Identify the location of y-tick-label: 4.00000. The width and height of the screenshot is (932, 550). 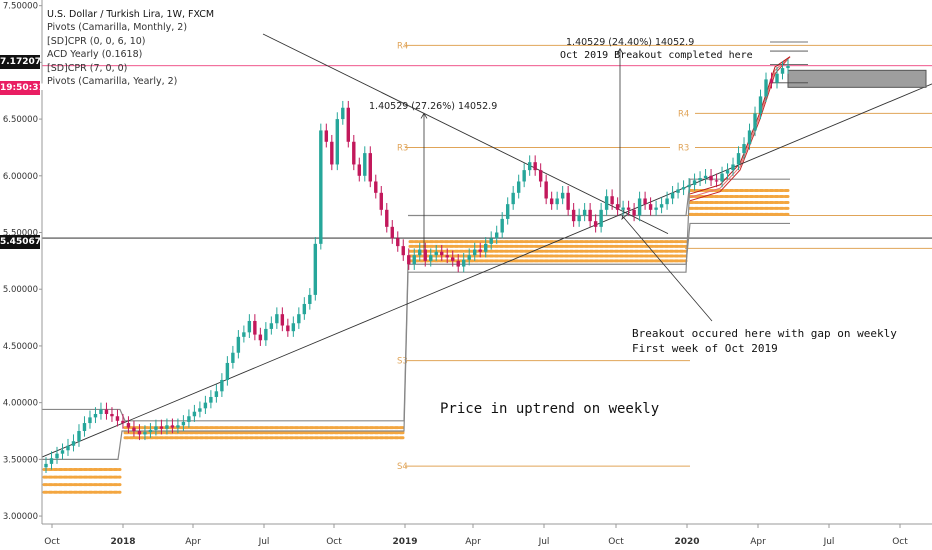
(20, 404).